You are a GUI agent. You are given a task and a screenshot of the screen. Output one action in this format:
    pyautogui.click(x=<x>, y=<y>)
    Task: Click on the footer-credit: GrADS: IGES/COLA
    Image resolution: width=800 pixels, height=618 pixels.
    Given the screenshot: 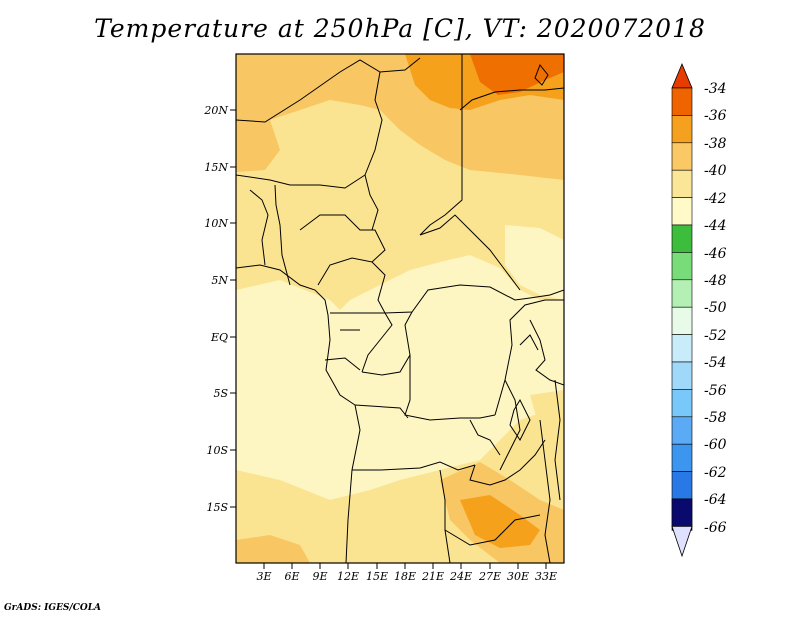 What is the action you would take?
    pyautogui.click(x=53, y=608)
    